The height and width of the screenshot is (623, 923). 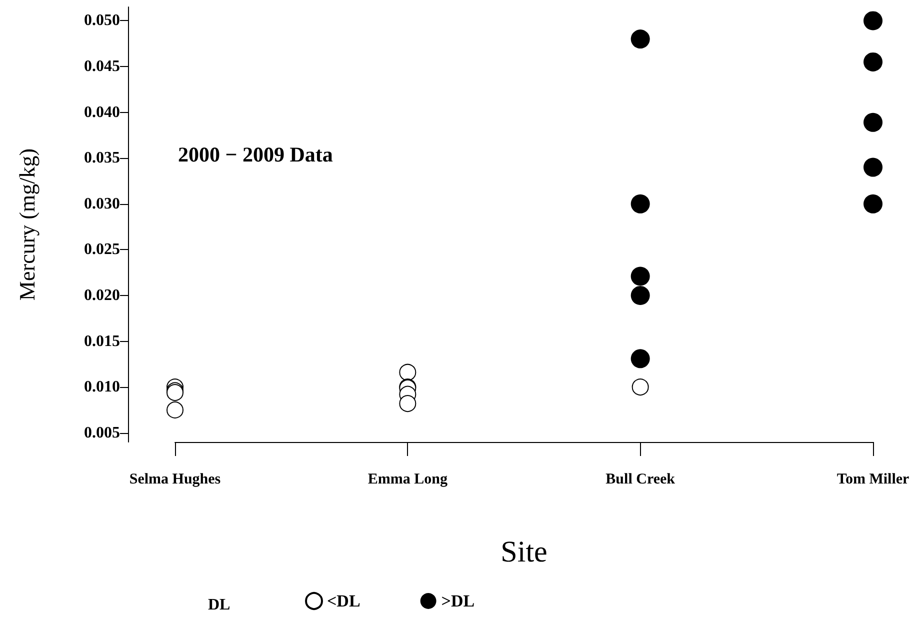 What do you see at coordinates (343, 601) in the screenshot?
I see `legend-label: <DL` at bounding box center [343, 601].